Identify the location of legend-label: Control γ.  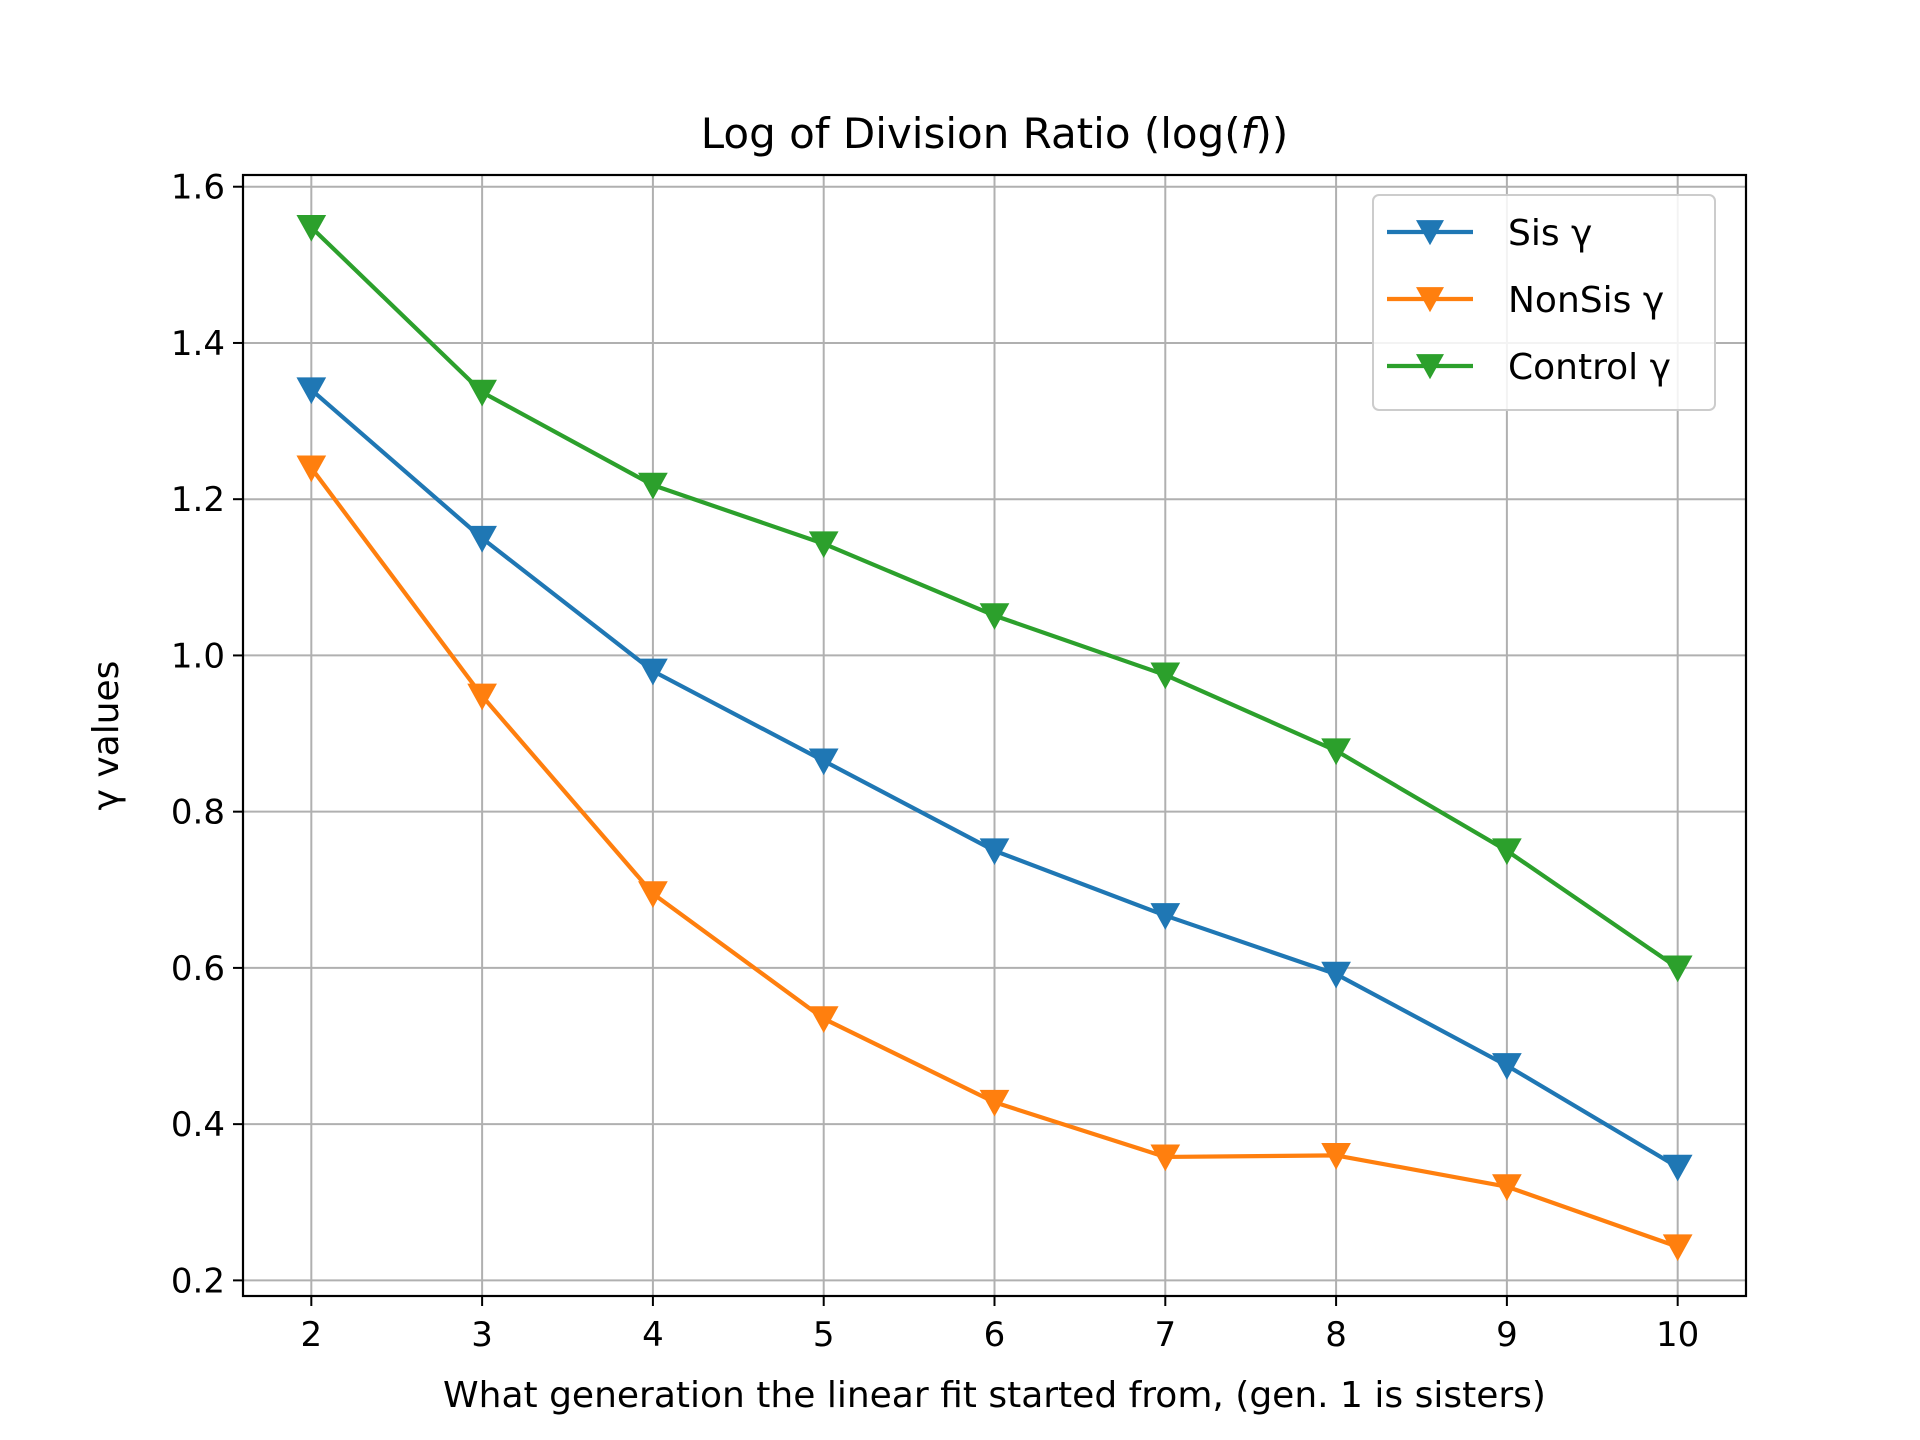
(1589, 367).